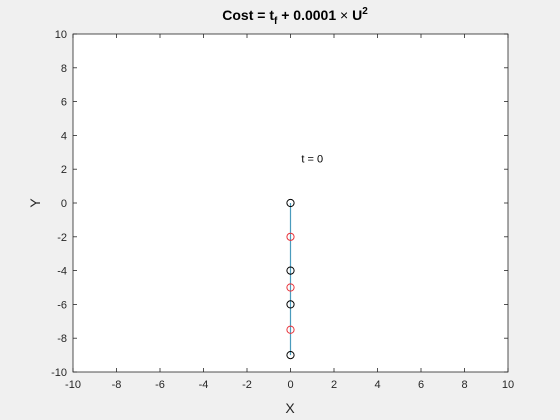  What do you see at coordinates (160, 385) in the screenshot?
I see `x-tick-label: -6` at bounding box center [160, 385].